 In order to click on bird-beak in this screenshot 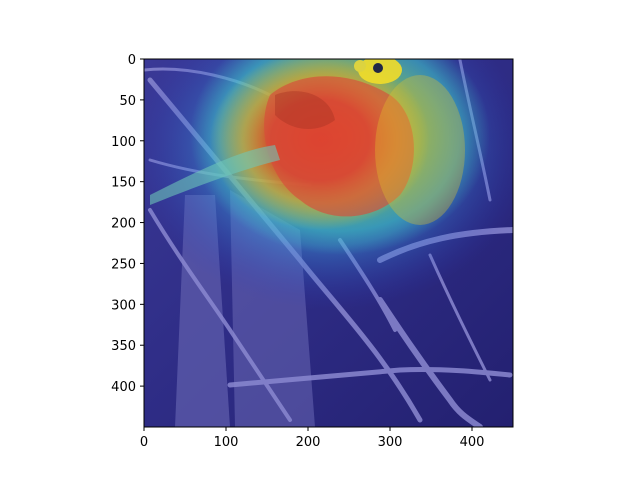, I will do `click(360, 66)`.